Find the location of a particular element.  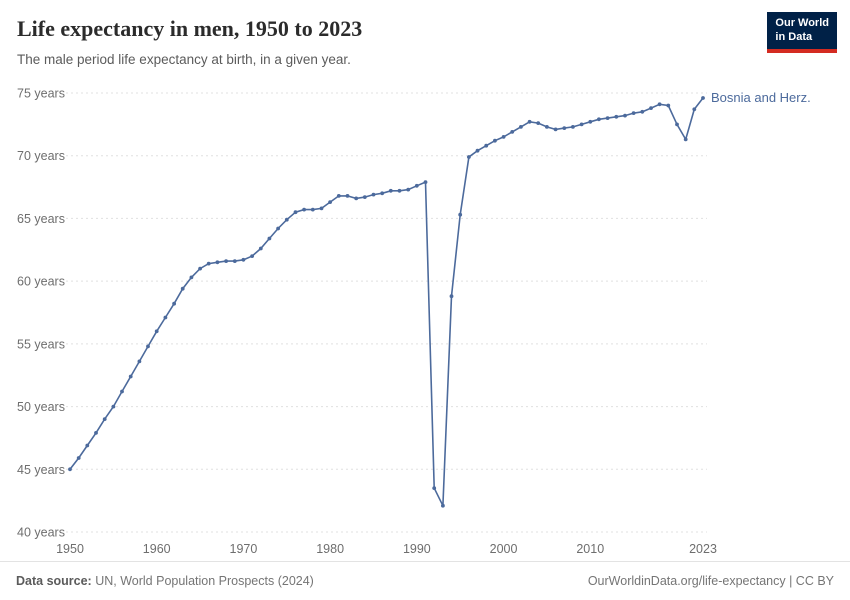

owid-logo: Our World in Data is located at coordinates (802, 32).